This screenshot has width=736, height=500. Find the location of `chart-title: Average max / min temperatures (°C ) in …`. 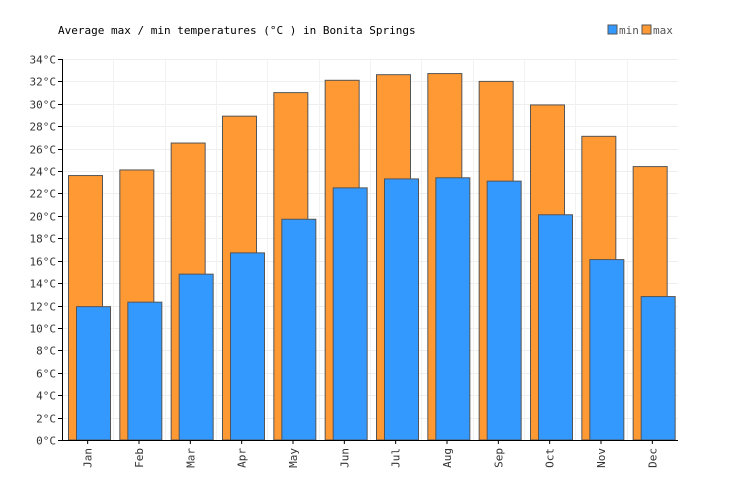

chart-title: Average max / min temperatures (°C ) in … is located at coordinates (237, 30).